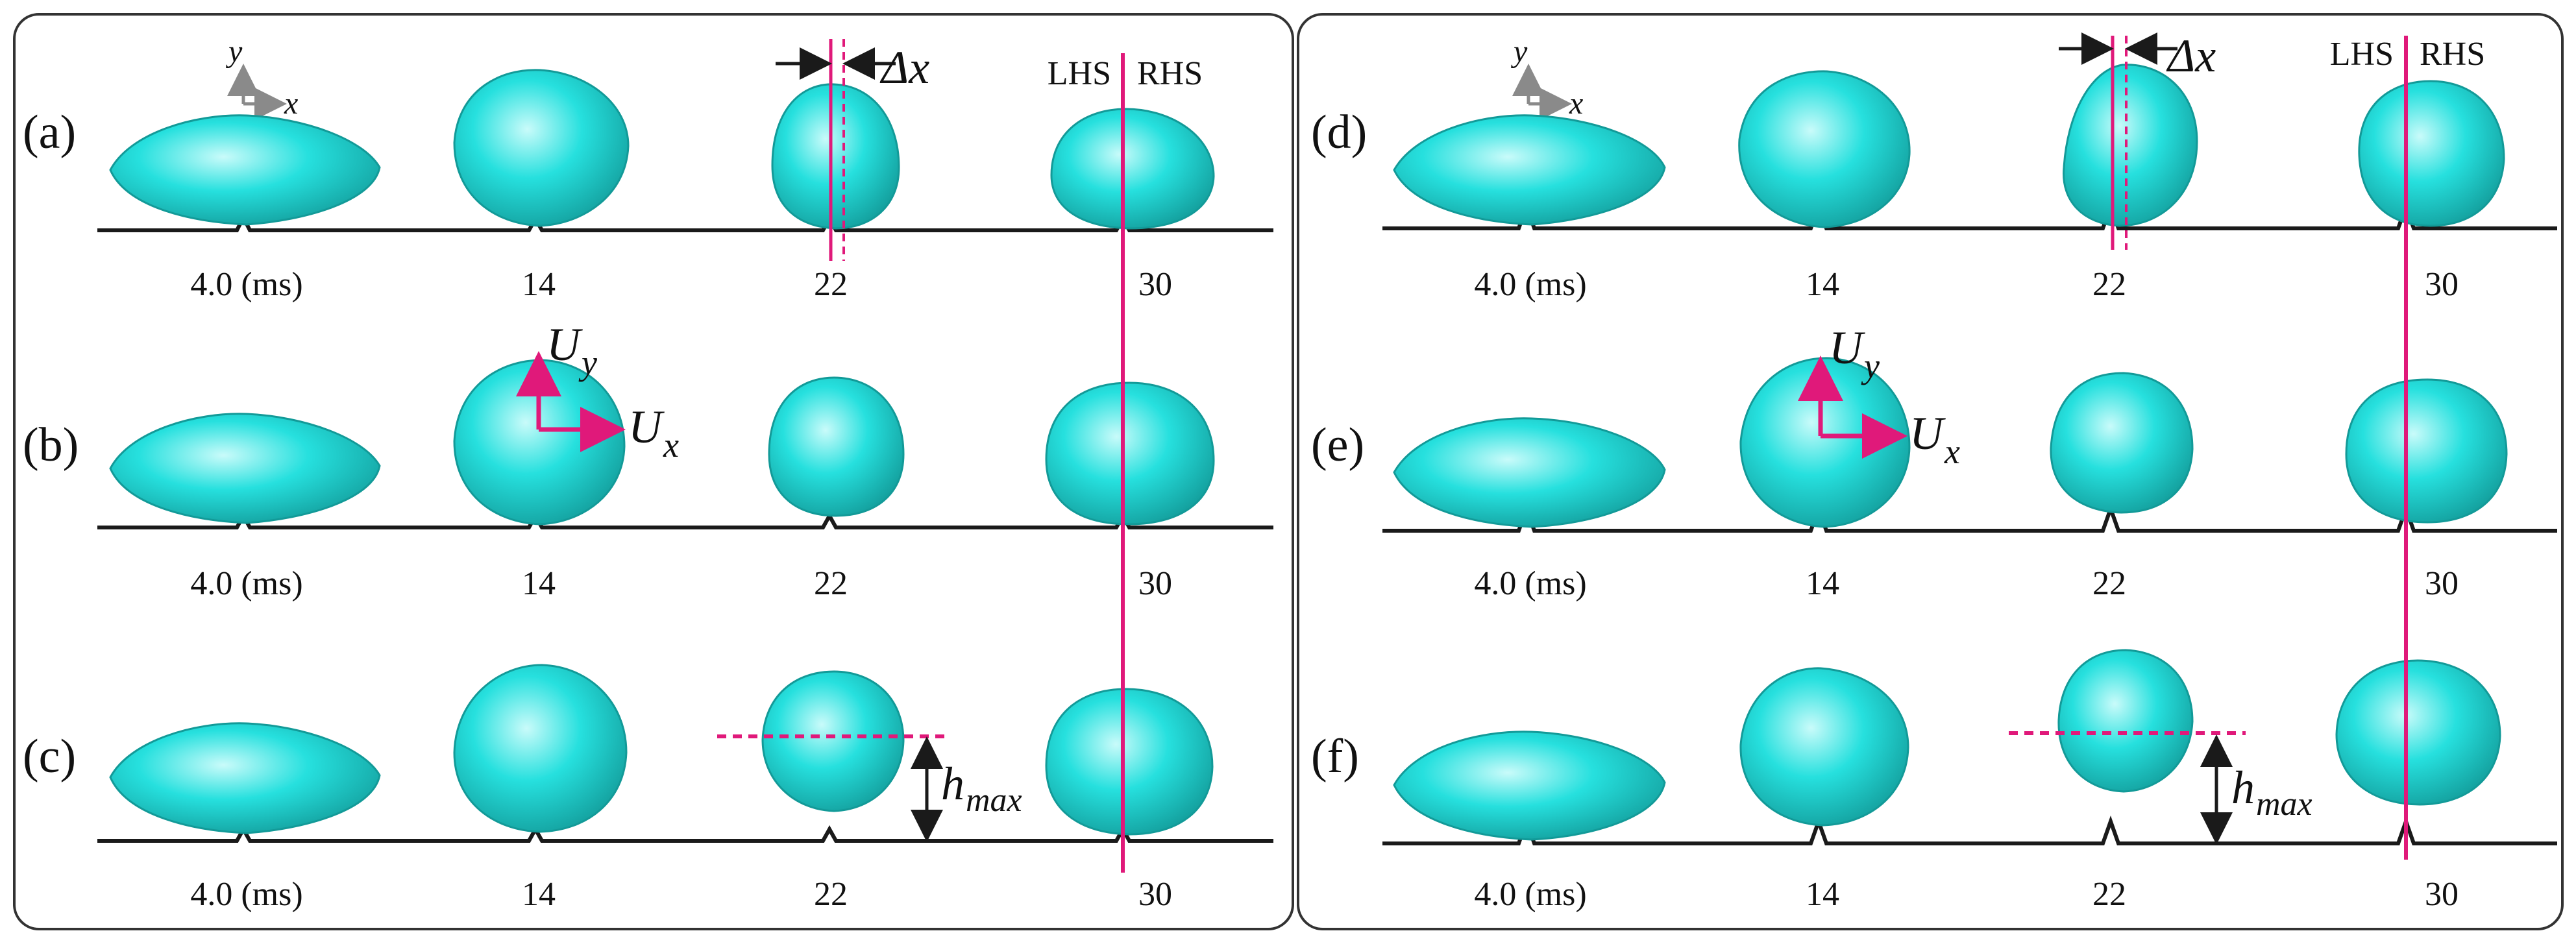  I want to click on time-label-c-1: 4.0 (ms), so click(246, 895).